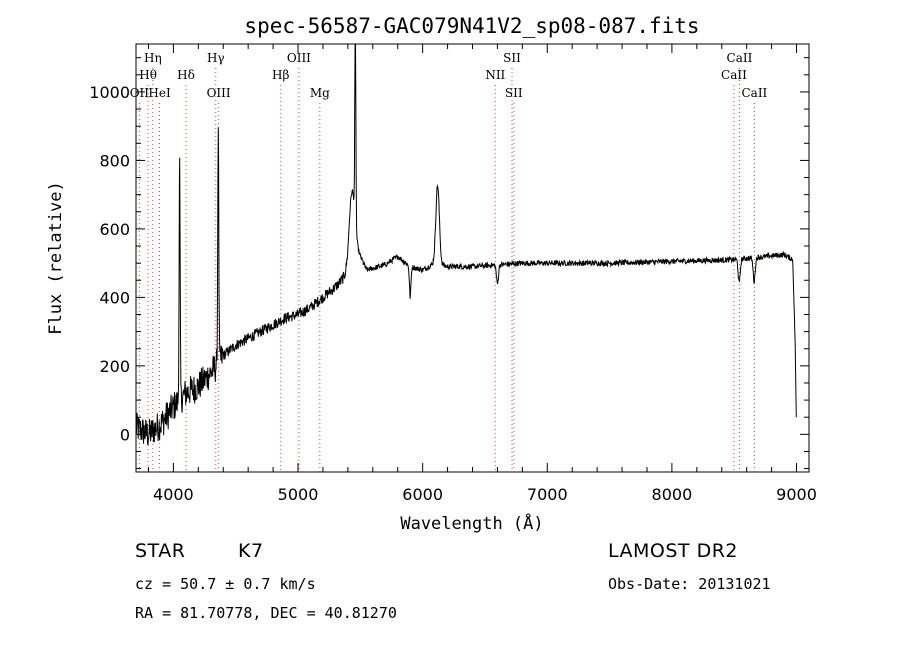 The image size is (900, 650). I want to click on spectral-line-label: Hθ, so click(148, 75).